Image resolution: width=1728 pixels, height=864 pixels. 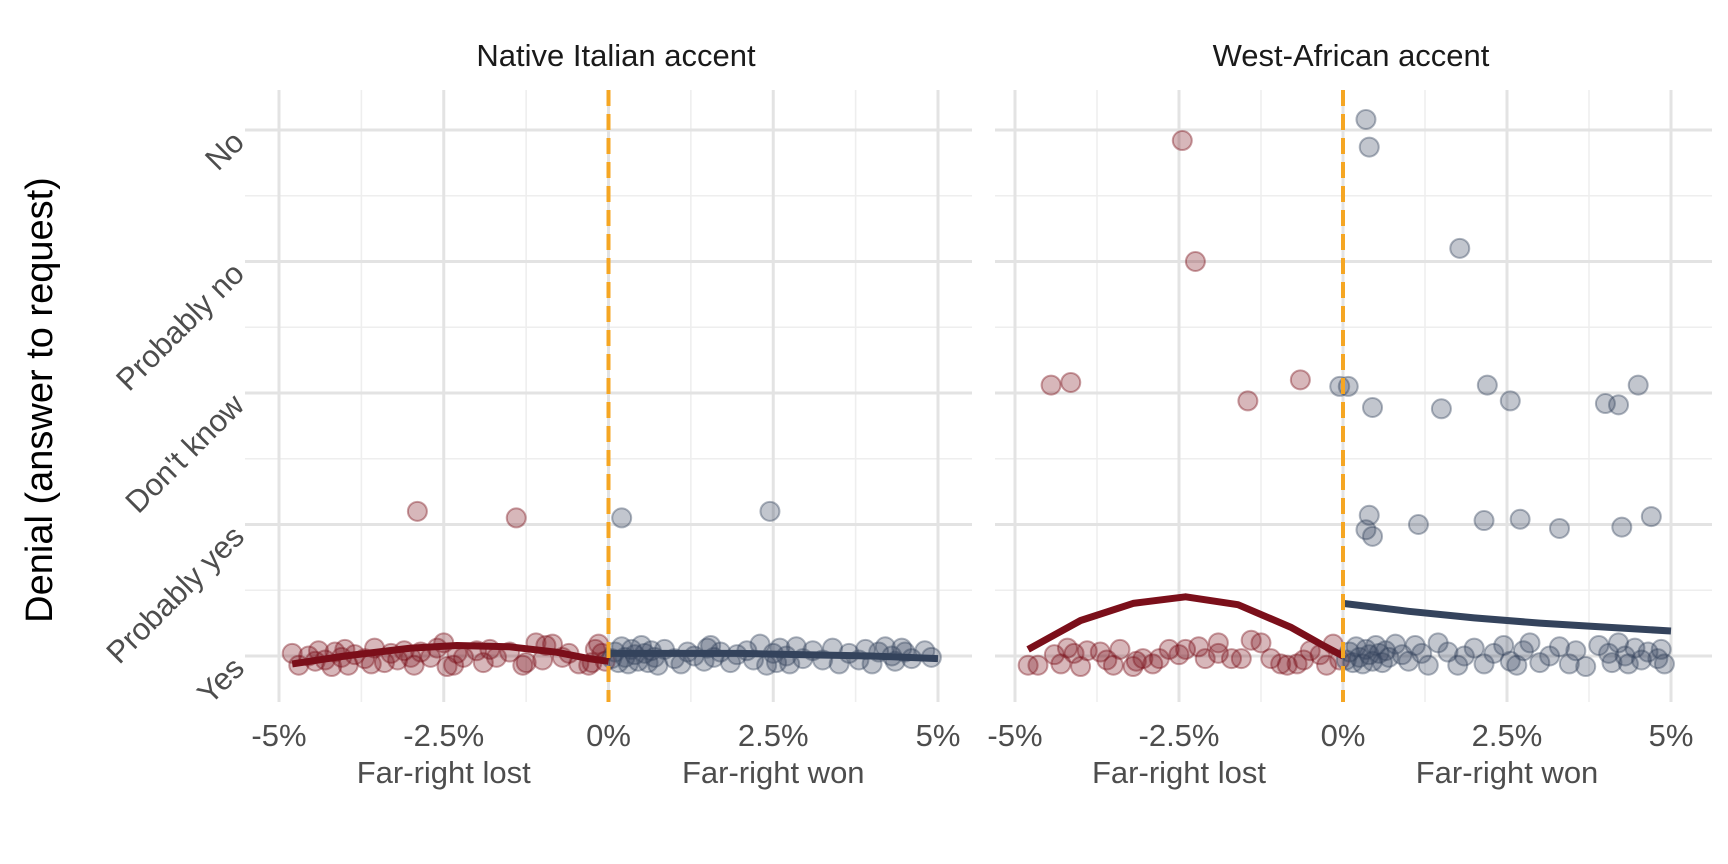 What do you see at coordinates (608, 735) in the screenshot?
I see `x-tick-label: 0%` at bounding box center [608, 735].